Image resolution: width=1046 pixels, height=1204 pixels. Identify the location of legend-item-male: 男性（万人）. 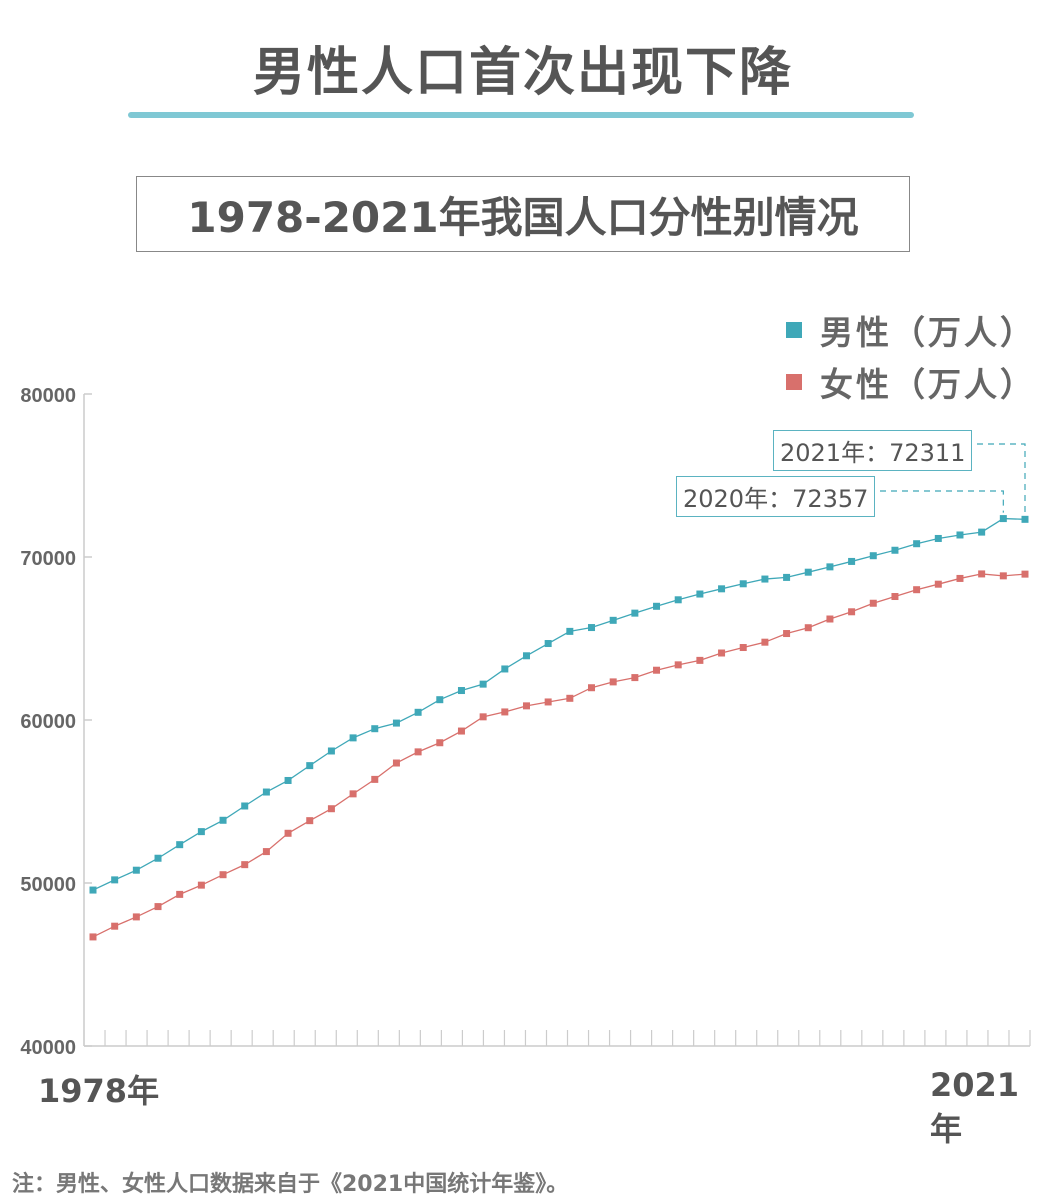
(911, 330).